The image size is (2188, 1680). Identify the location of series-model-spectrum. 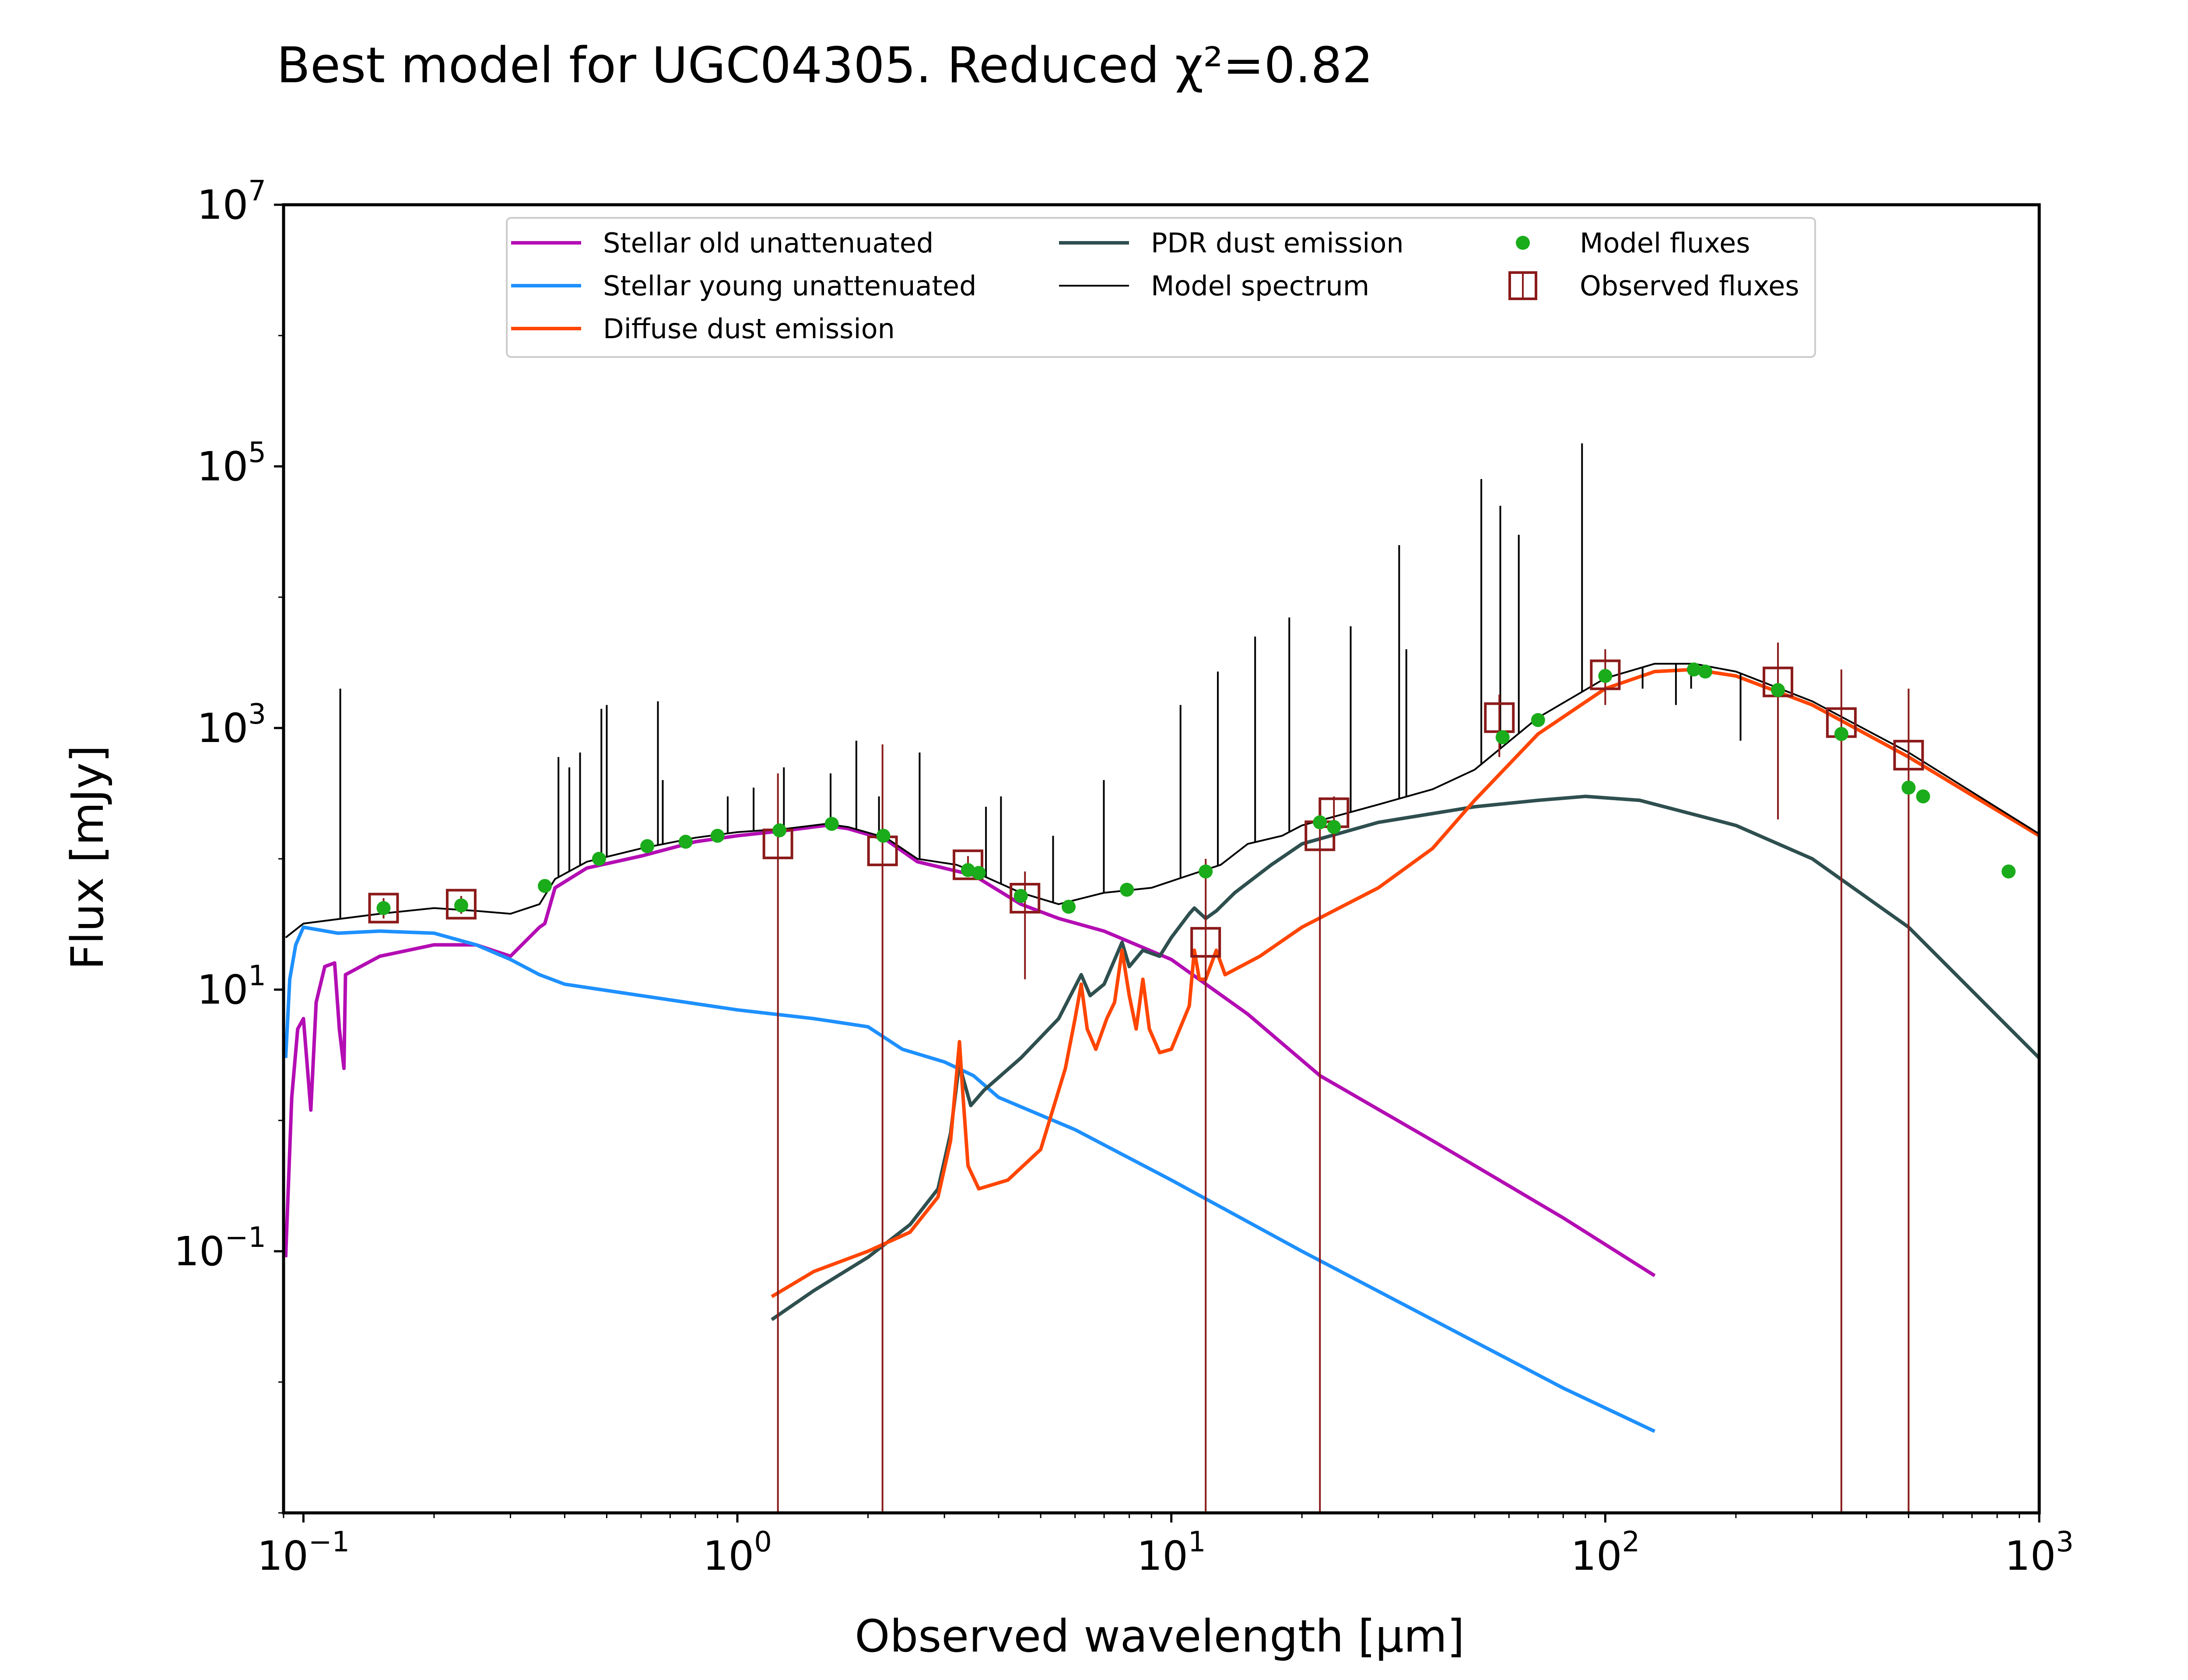
(1162, 800).